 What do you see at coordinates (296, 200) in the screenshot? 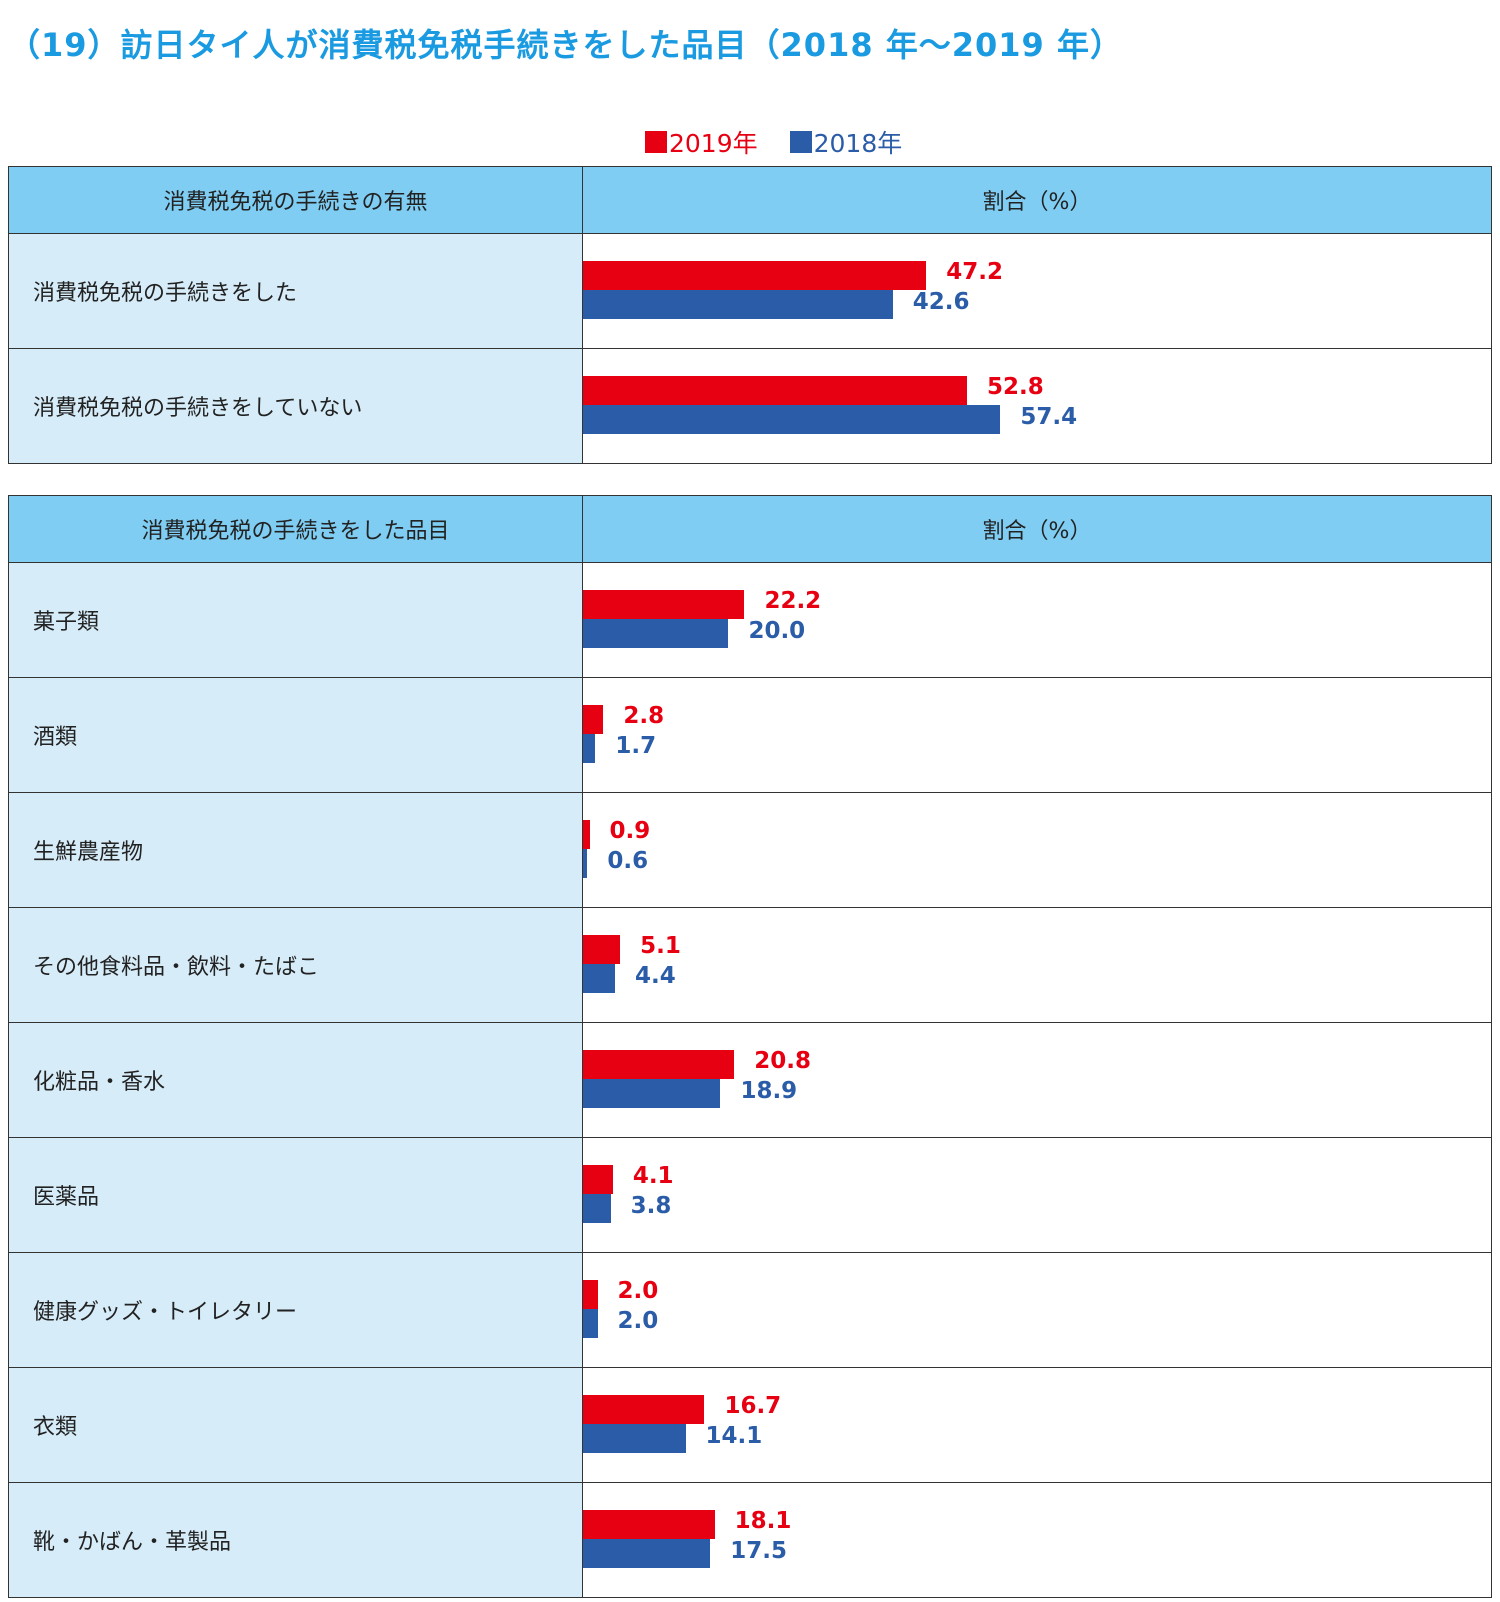
I see `header-left: 消費税免税の手続きの有無` at bounding box center [296, 200].